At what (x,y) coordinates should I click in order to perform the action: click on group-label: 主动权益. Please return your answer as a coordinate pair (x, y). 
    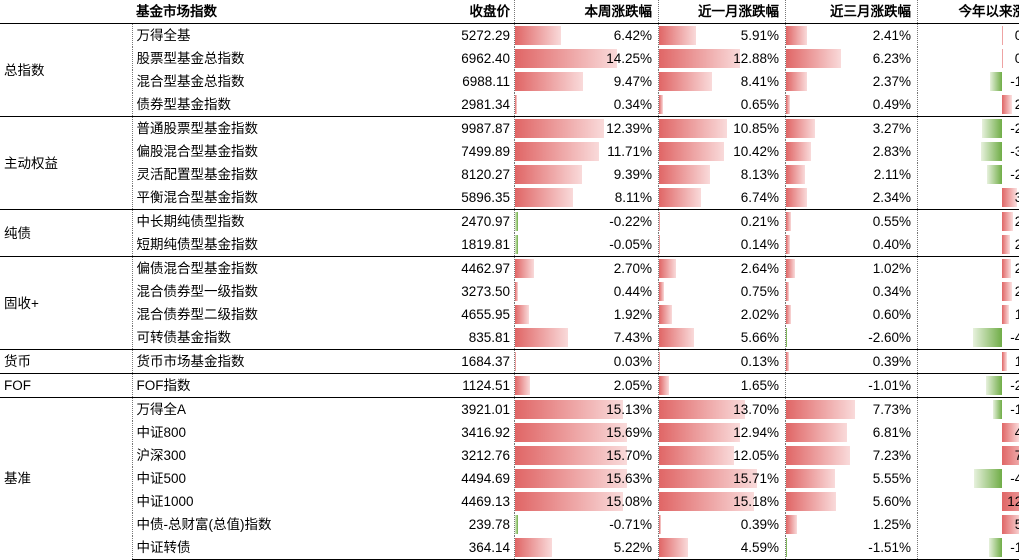
    Looking at the image, I should click on (66, 163).